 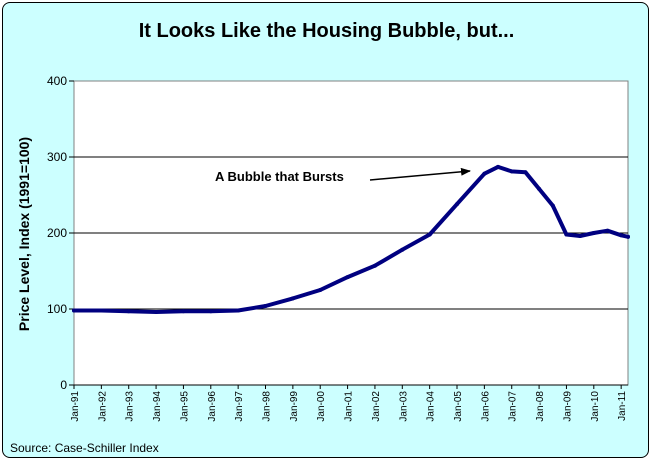 I want to click on x-tick-label: Jan-07, so click(x=513, y=406).